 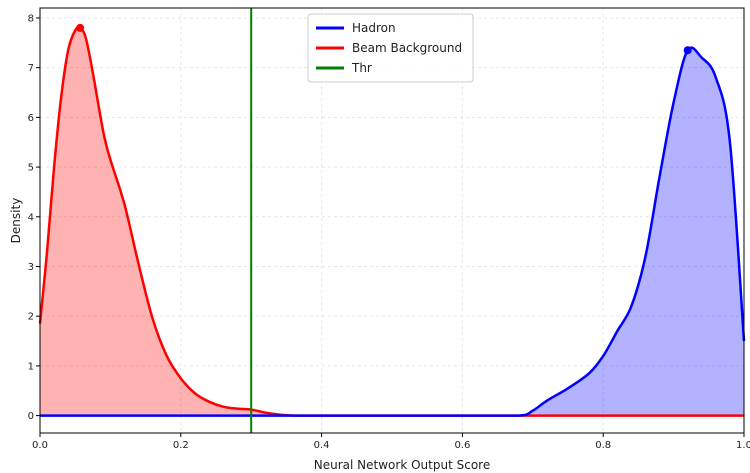 What do you see at coordinates (402, 465) in the screenshot?
I see `x-axis-label: Neural Network Output Score` at bounding box center [402, 465].